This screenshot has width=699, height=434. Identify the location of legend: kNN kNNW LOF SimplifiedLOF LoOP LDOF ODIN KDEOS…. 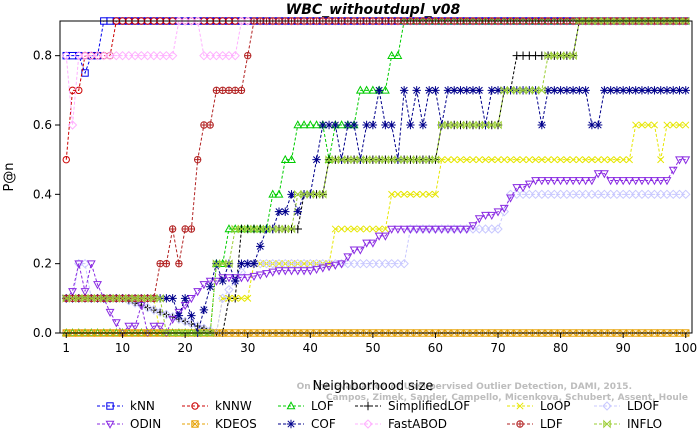
(379, 415).